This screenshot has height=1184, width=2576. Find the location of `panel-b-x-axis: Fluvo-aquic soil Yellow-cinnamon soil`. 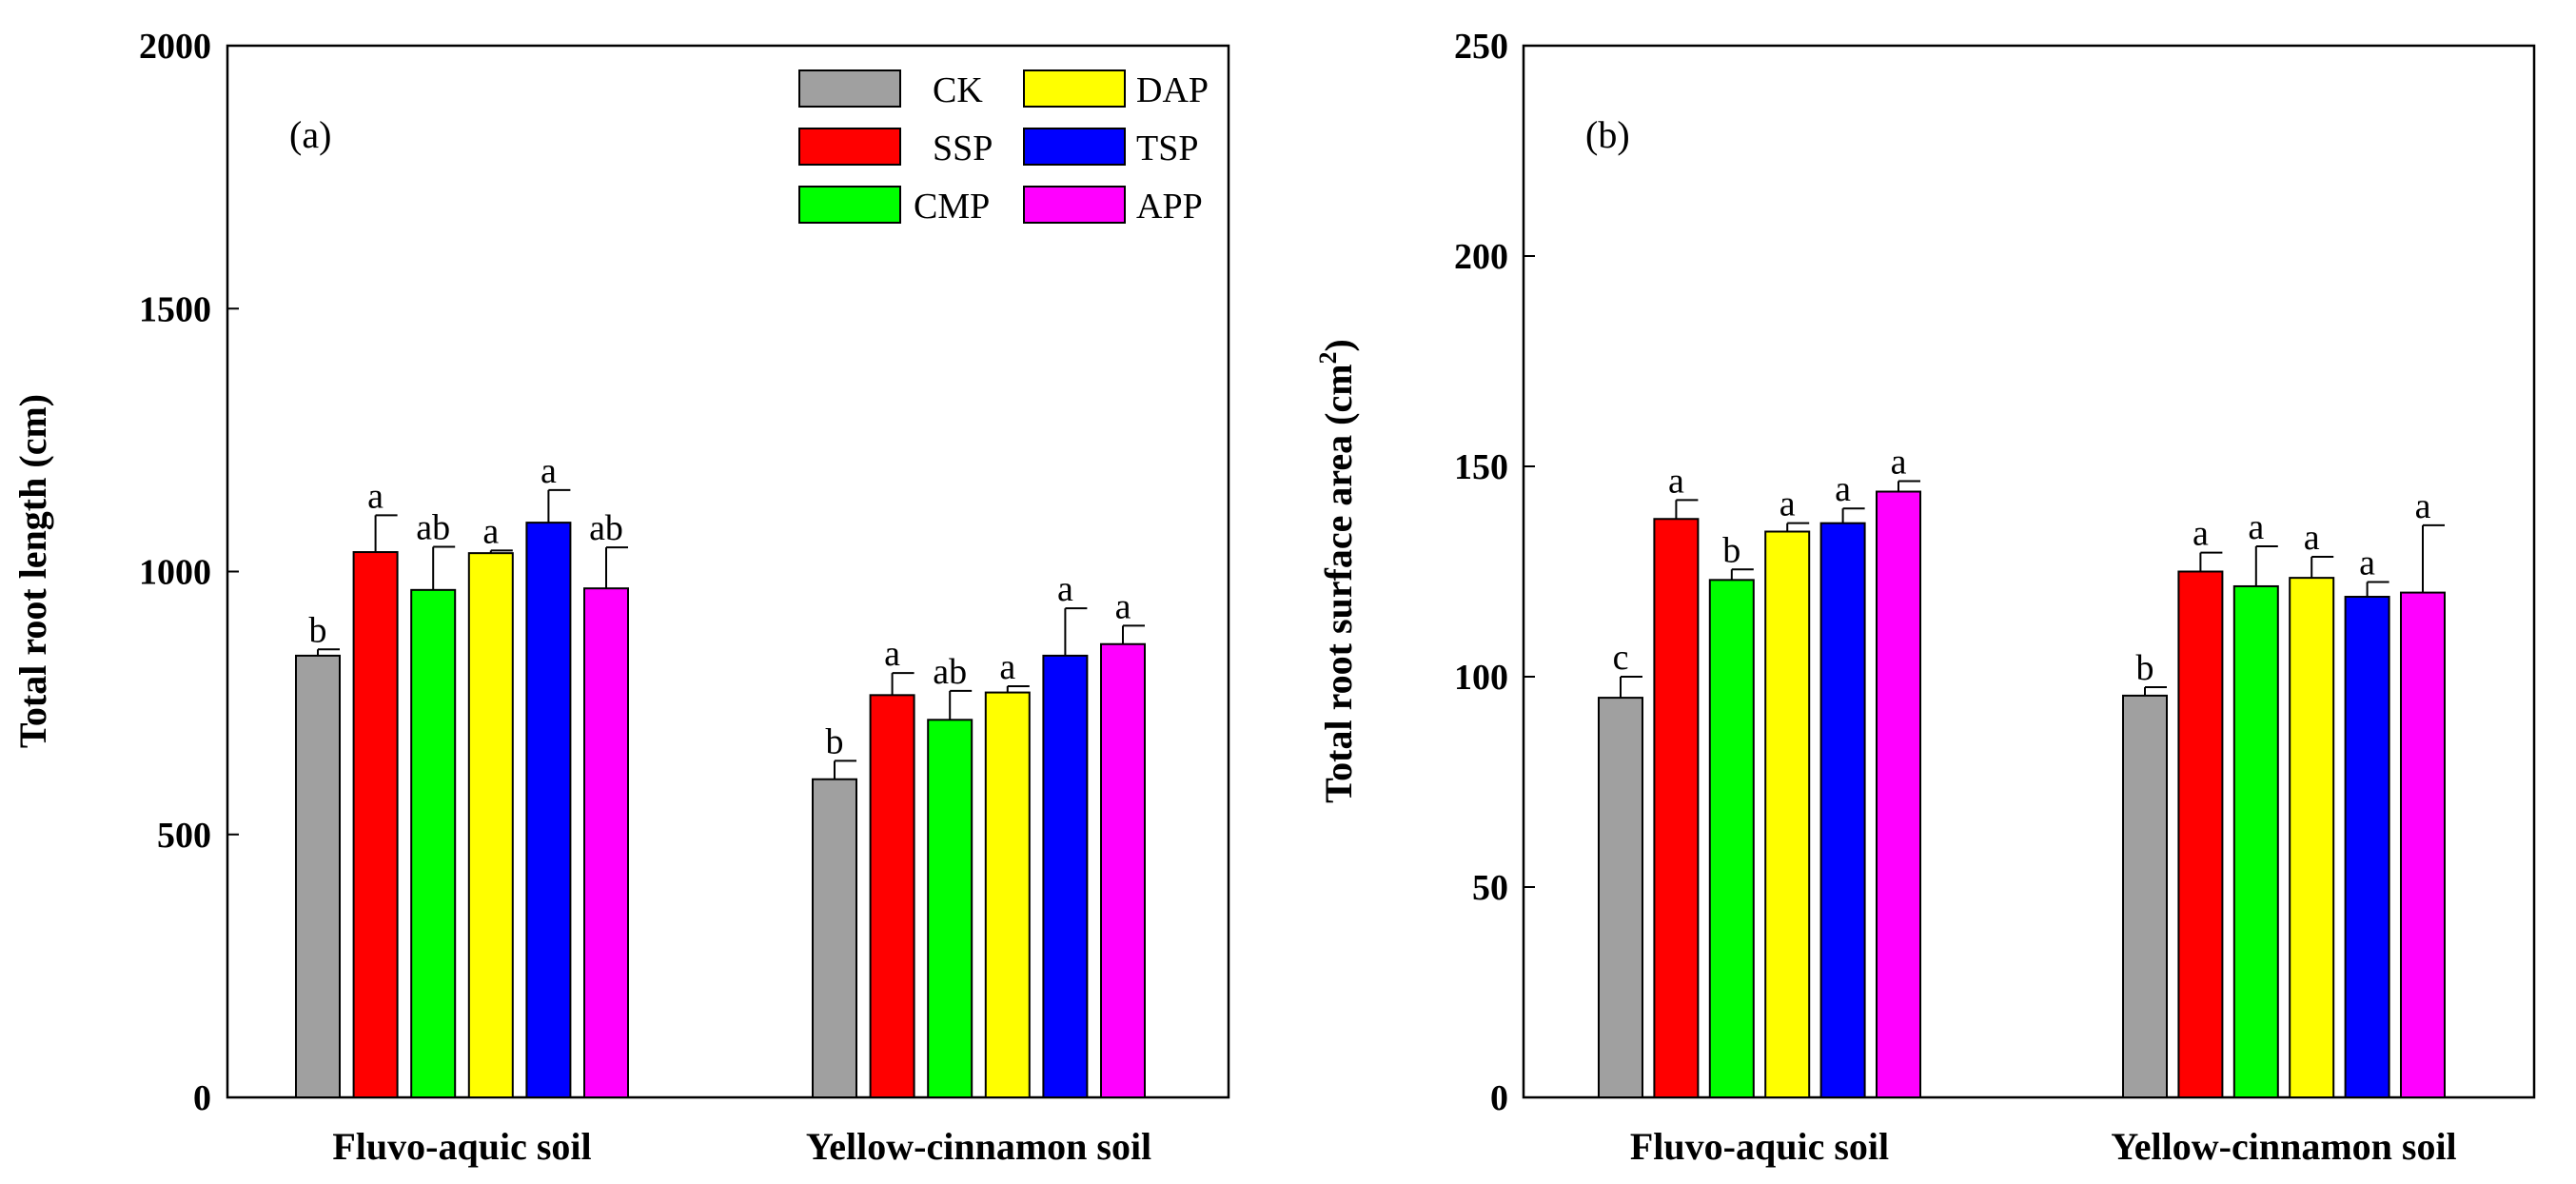

panel-b-x-axis: Fluvo-aquic soil Yellow-cinnamon soil is located at coordinates (2043, 1146).